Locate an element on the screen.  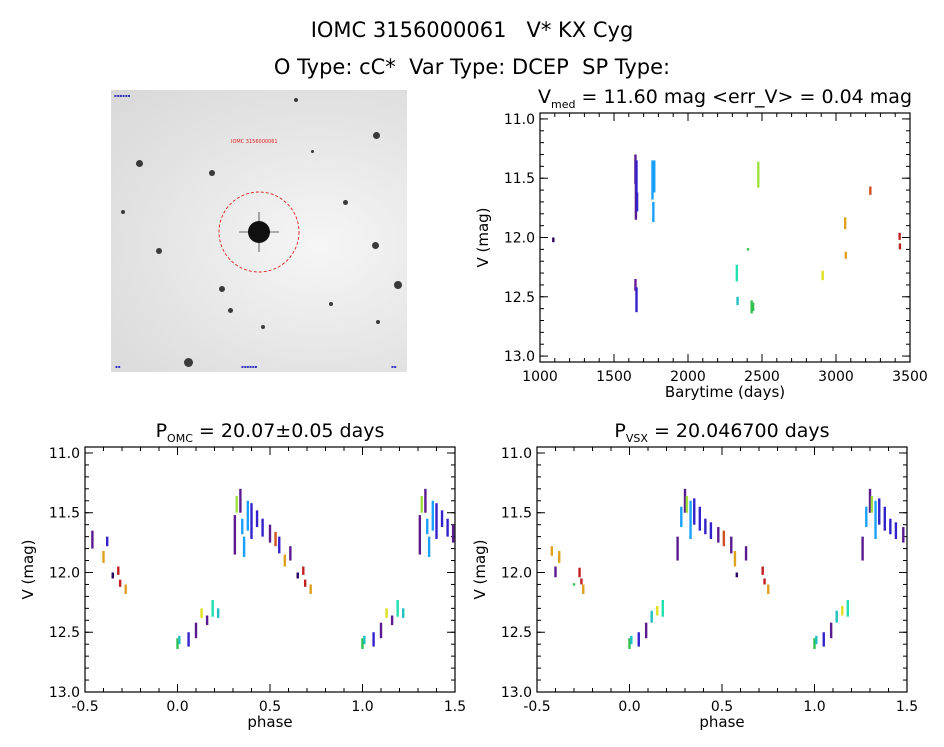
title-subscript: VSX is located at coordinates (637, 438).